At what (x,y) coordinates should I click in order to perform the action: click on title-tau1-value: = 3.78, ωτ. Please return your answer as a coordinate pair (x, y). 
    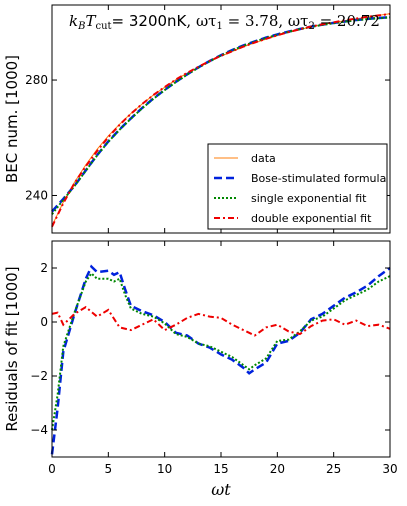
    Looking at the image, I should click on (266, 21).